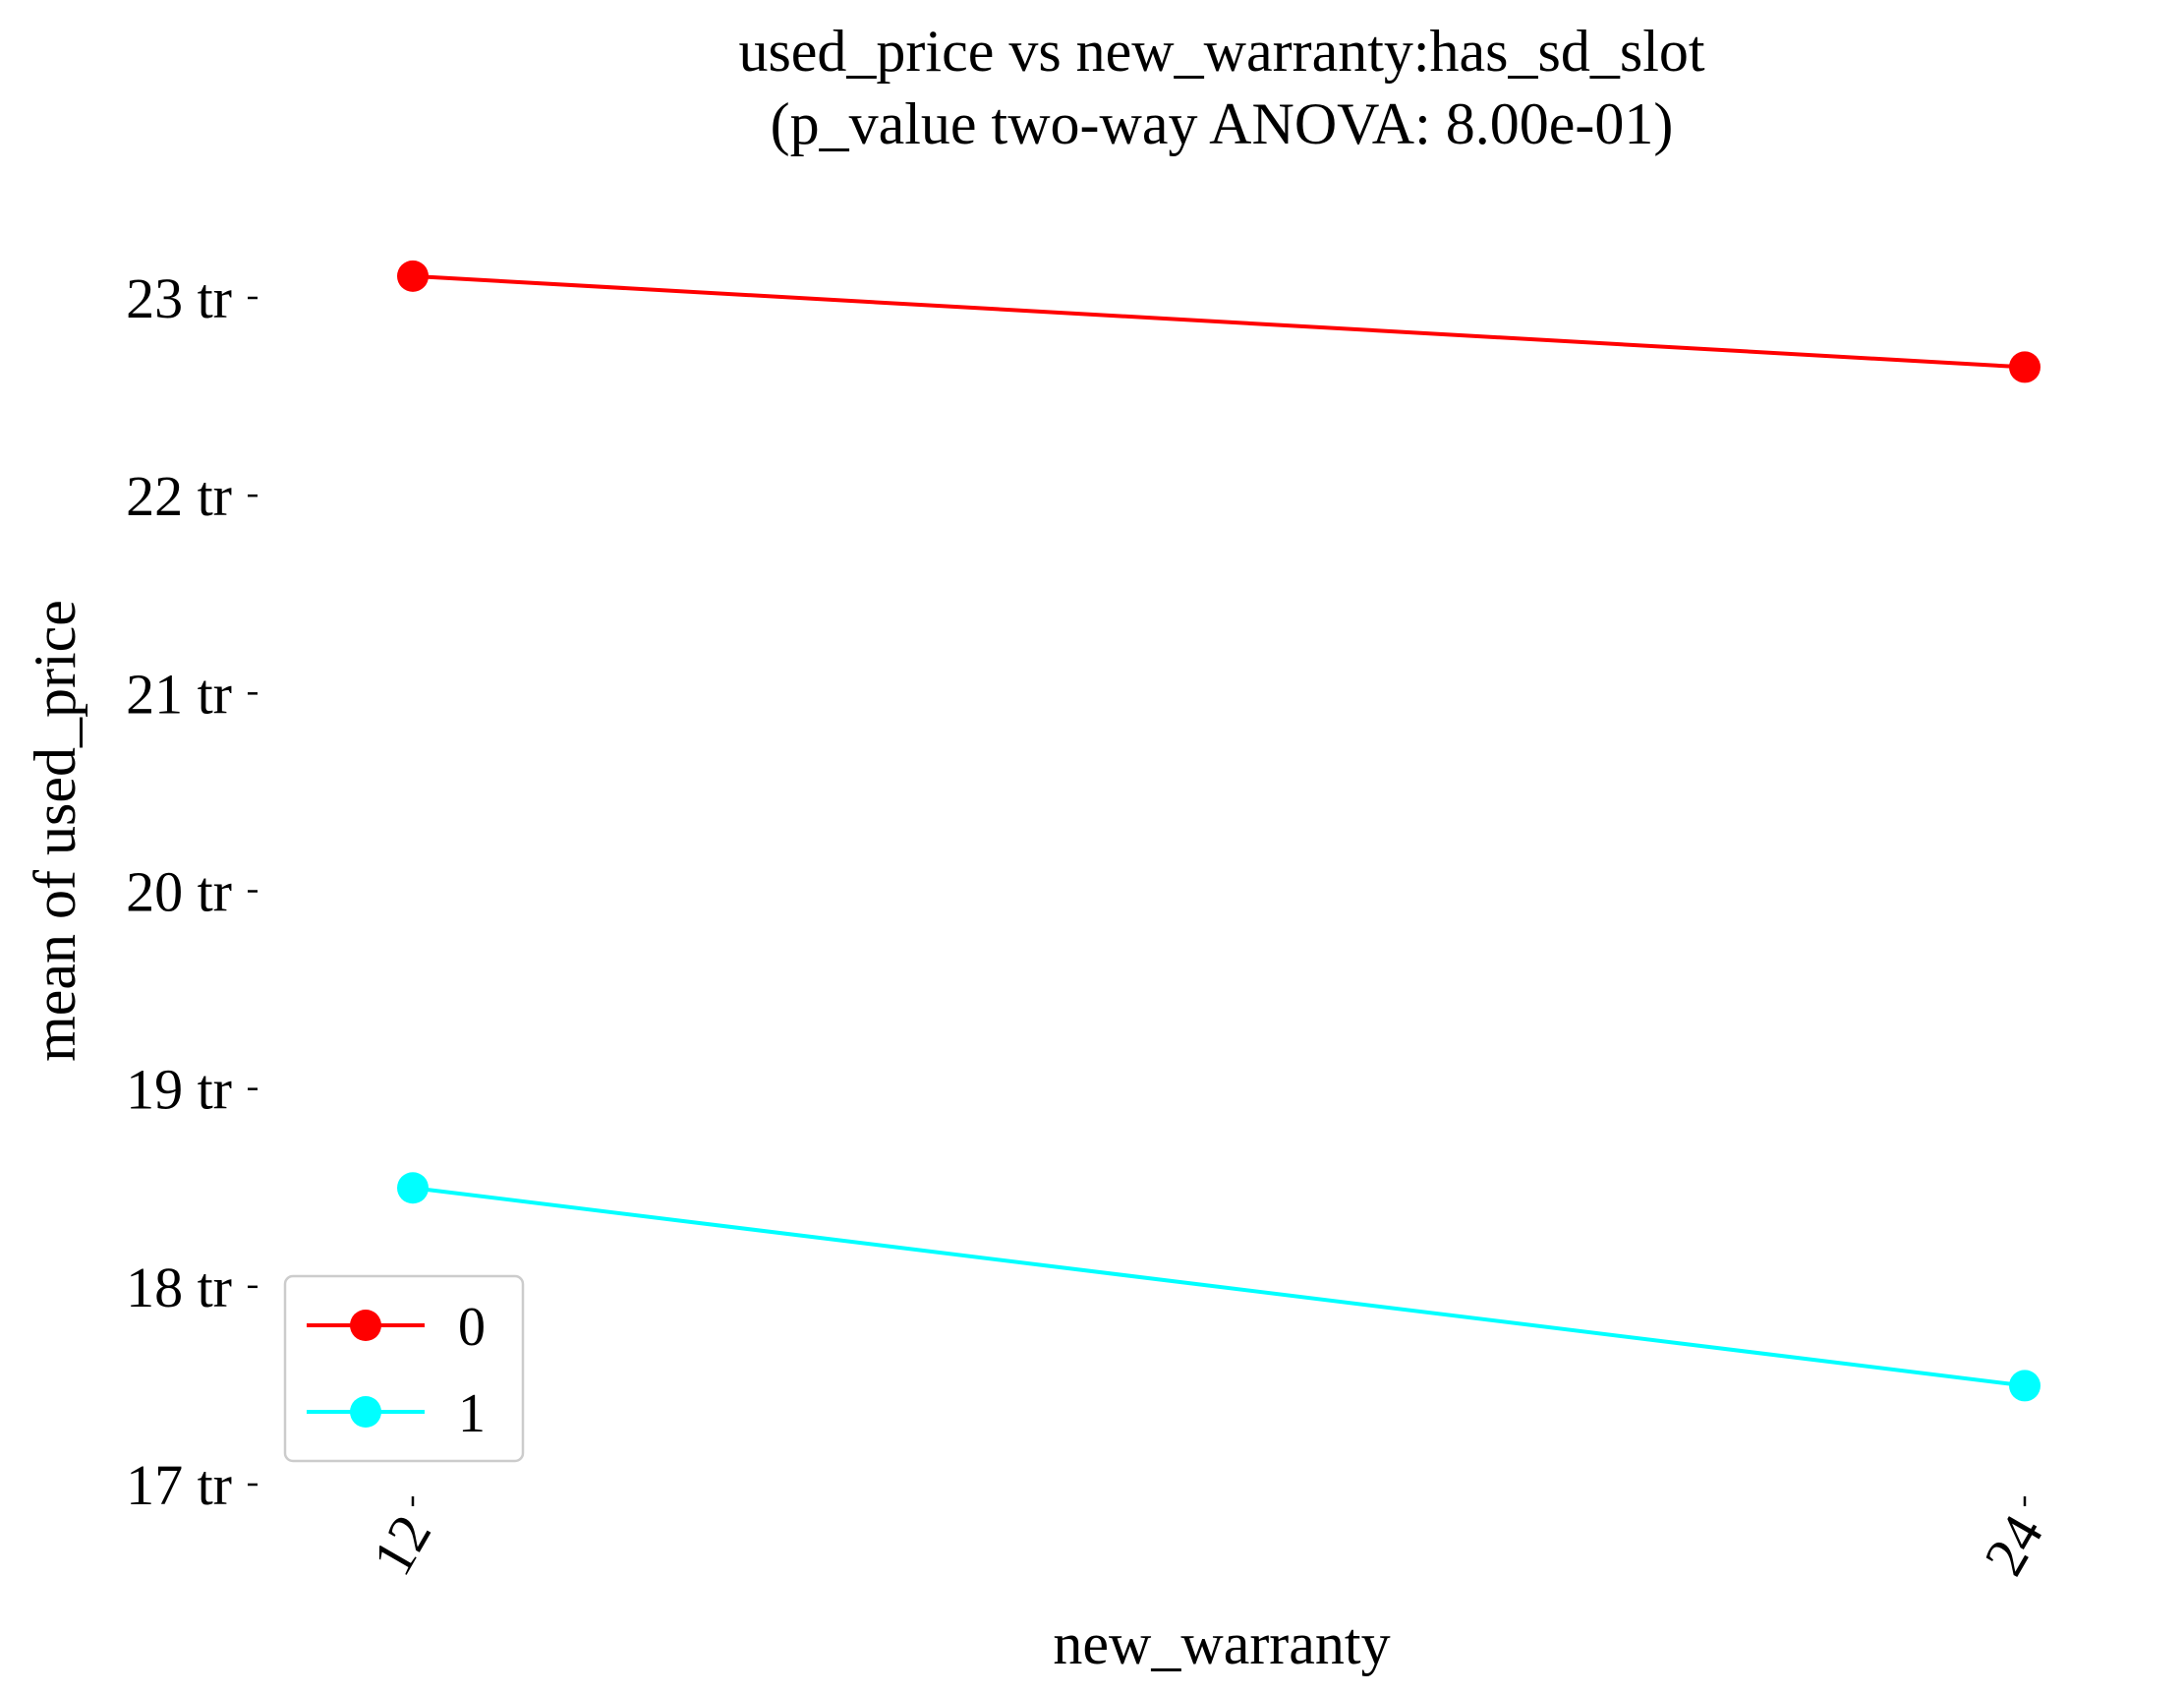 This screenshot has height=1694, width=2184. What do you see at coordinates (179, 298) in the screenshot?
I see `y-tick-label: 23 tr` at bounding box center [179, 298].